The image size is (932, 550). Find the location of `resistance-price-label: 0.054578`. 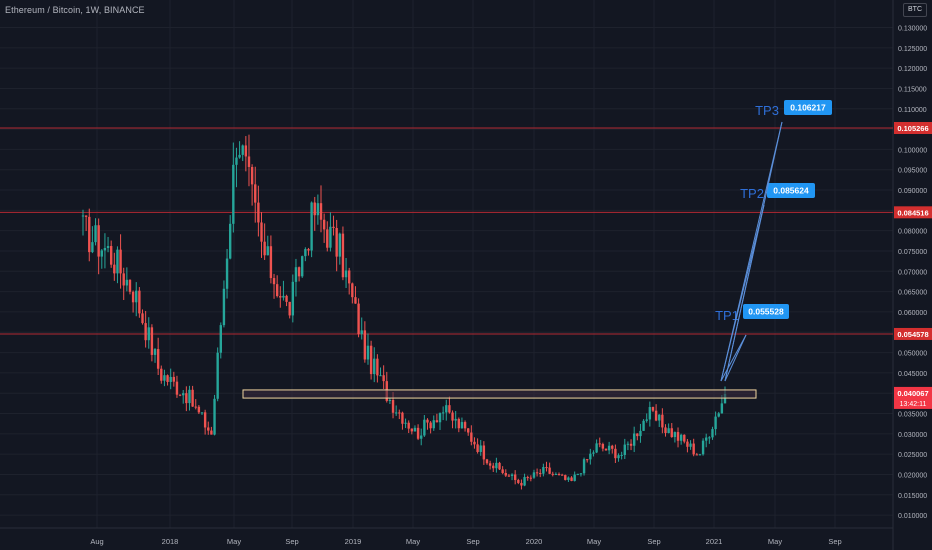

resistance-price-label: 0.054578 is located at coordinates (912, 334).